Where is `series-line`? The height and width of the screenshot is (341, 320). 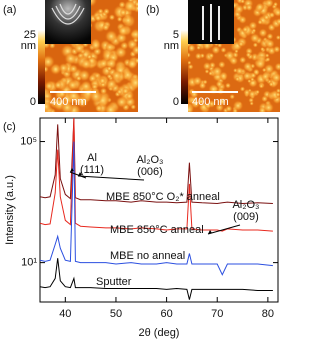
series-line is located at coordinates (156, 279).